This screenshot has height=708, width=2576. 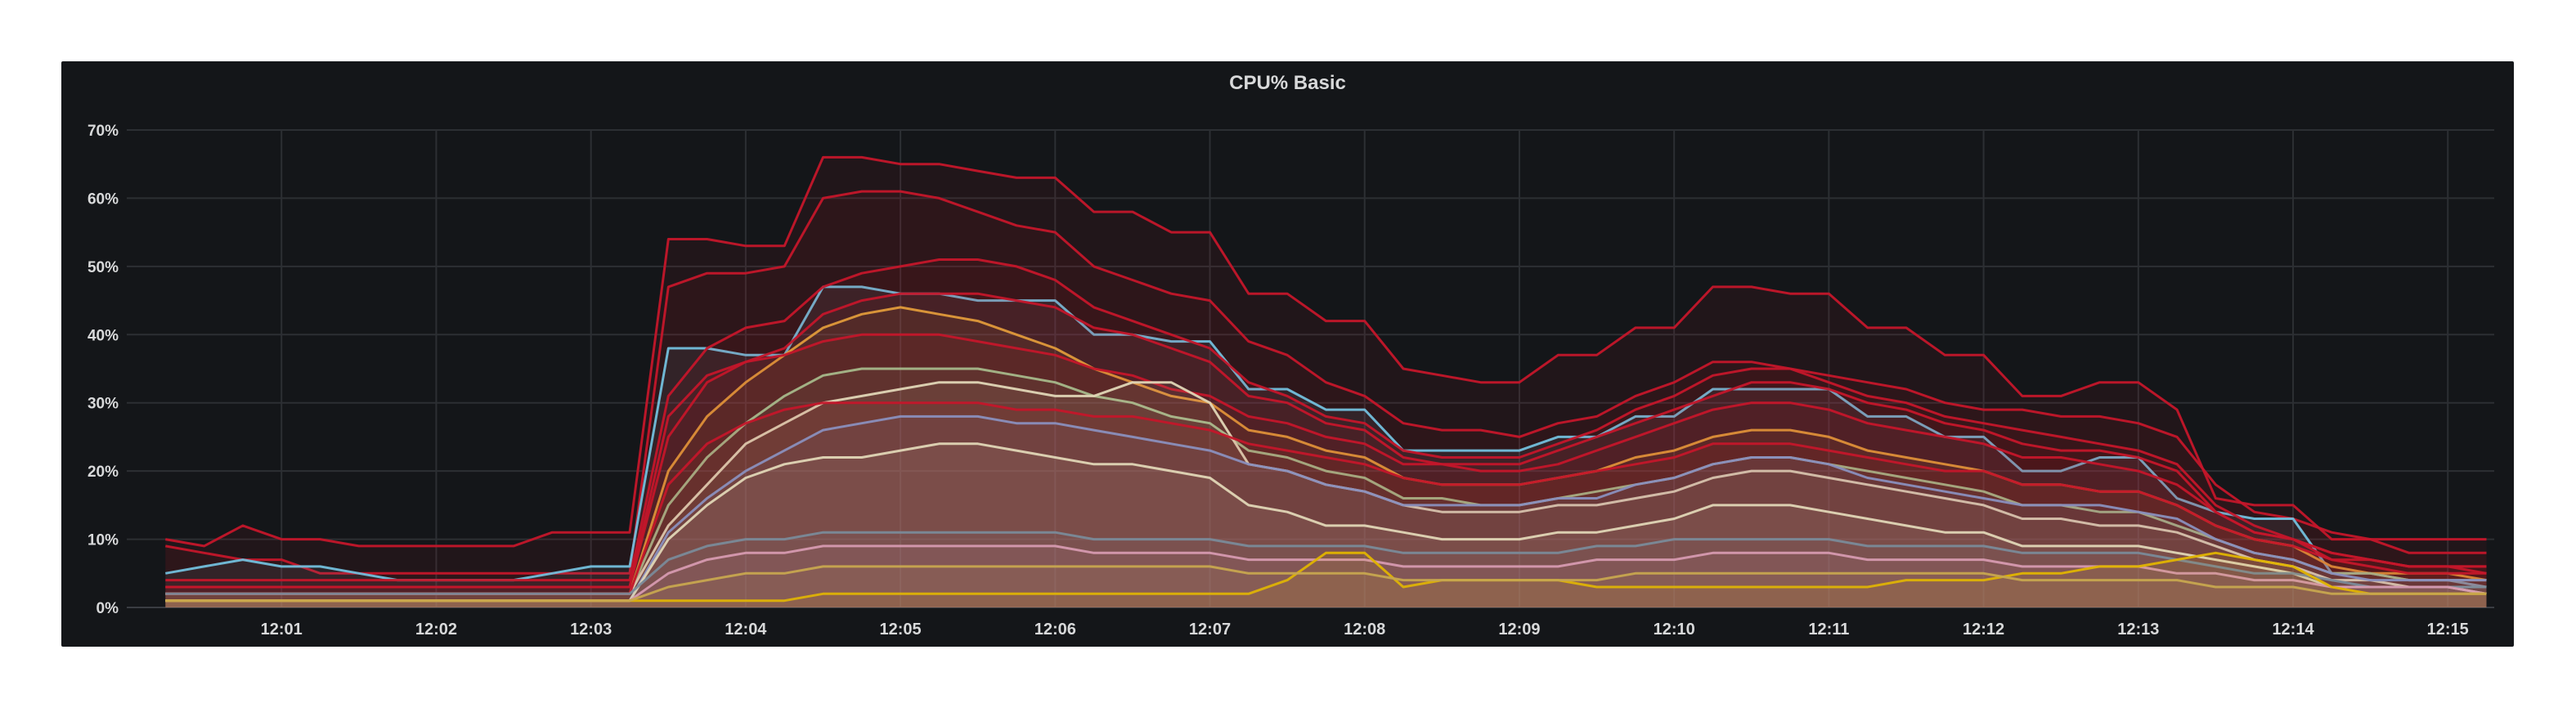 What do you see at coordinates (1210, 630) in the screenshot?
I see `x-tick-label: 12:07` at bounding box center [1210, 630].